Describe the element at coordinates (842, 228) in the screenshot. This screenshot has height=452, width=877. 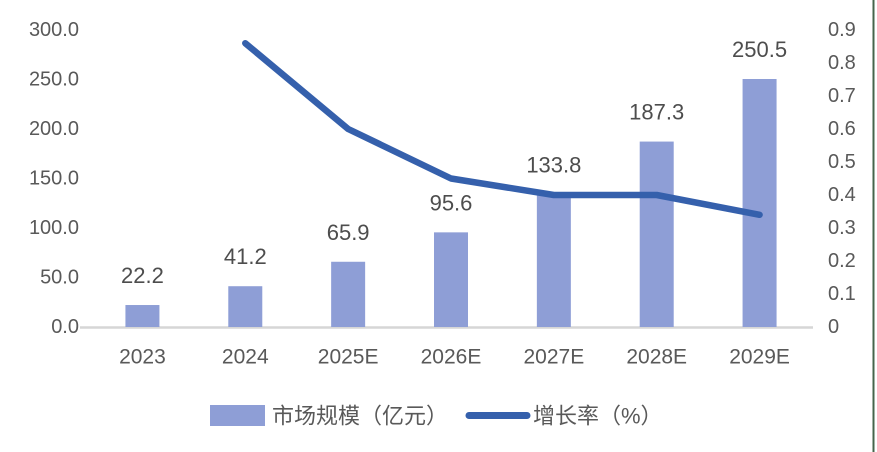
I see `right-axis-tick-0.3: 0.3` at that location.